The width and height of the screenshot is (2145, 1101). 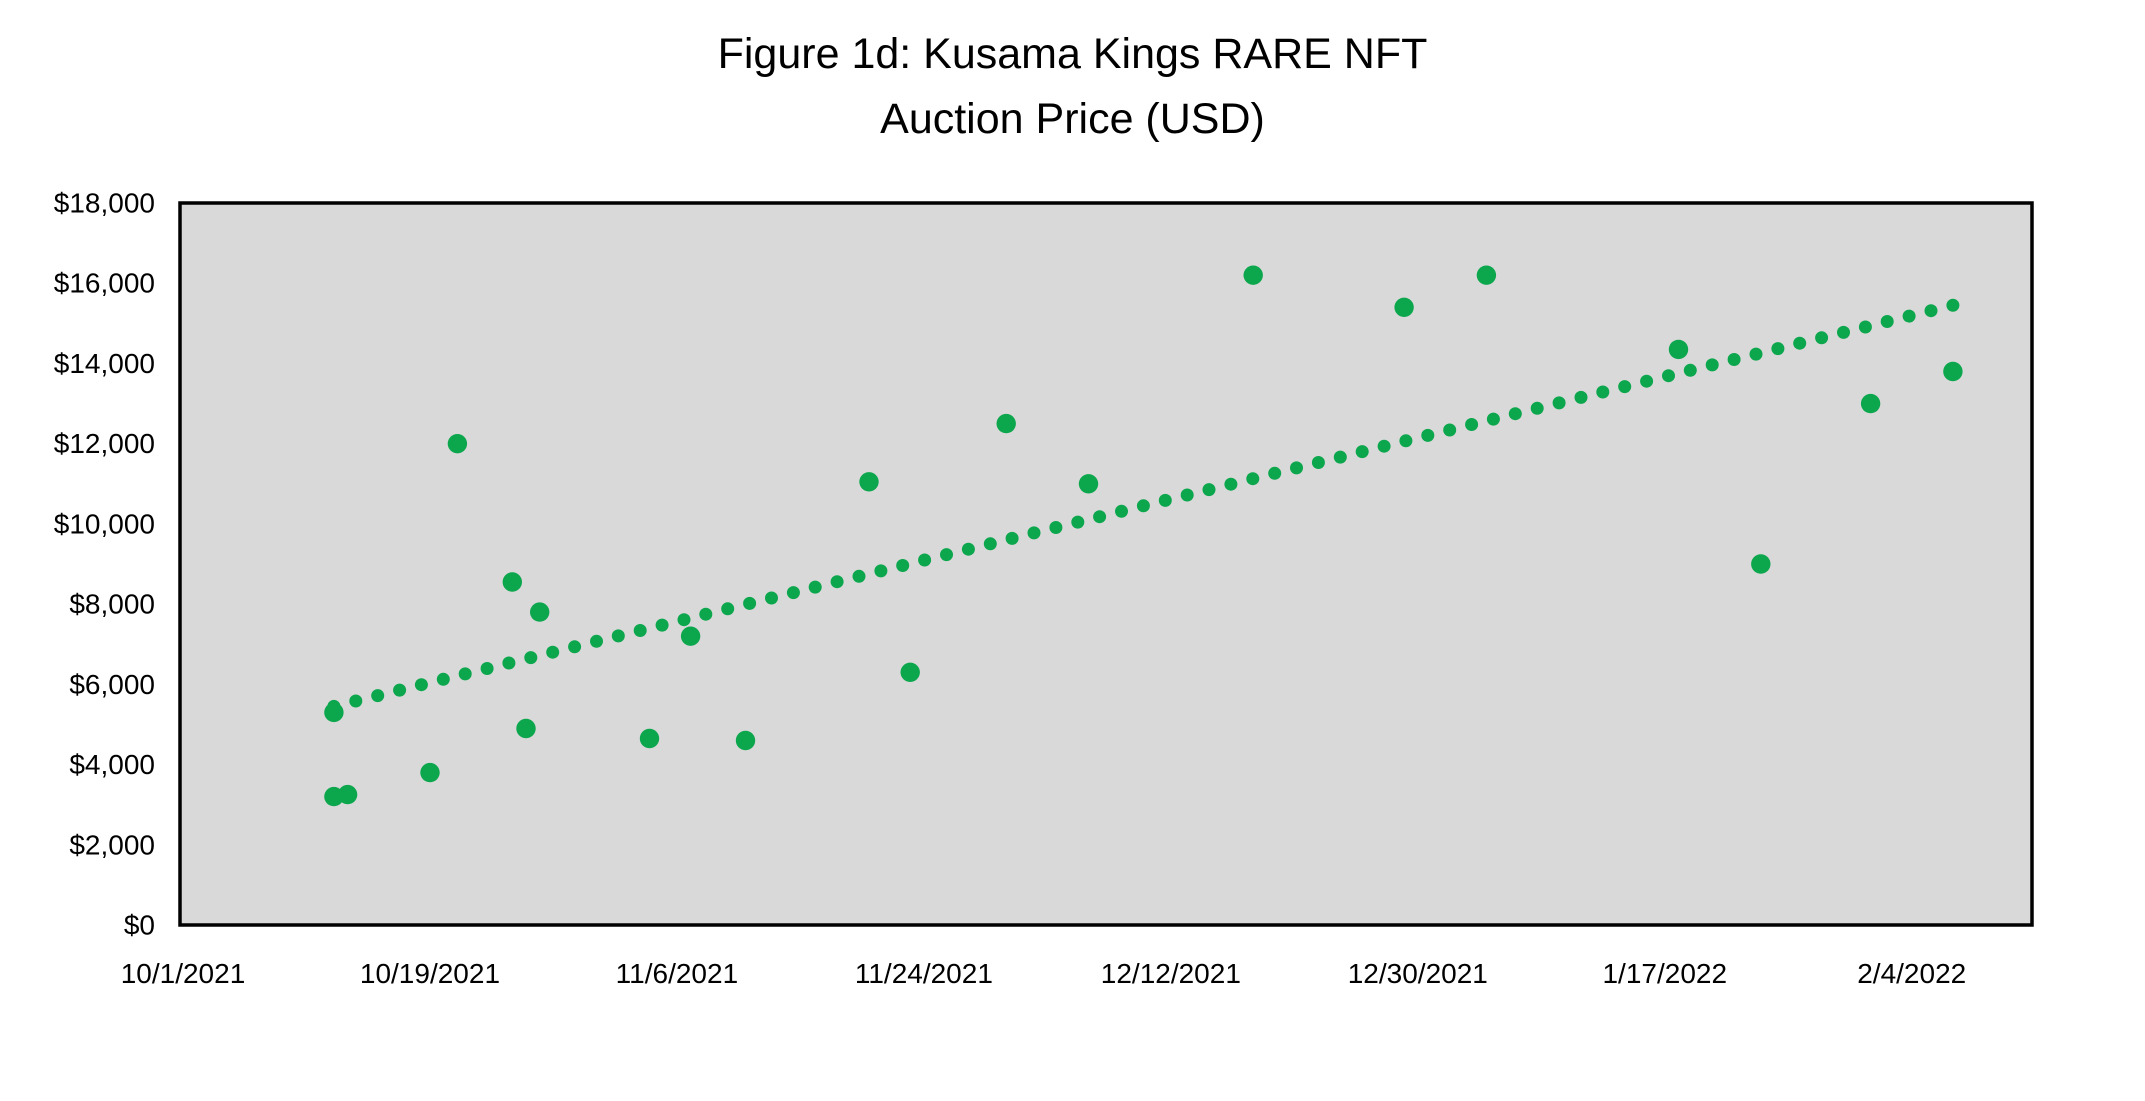 What do you see at coordinates (139, 925) in the screenshot?
I see `y-axis-tick-label: $0` at bounding box center [139, 925].